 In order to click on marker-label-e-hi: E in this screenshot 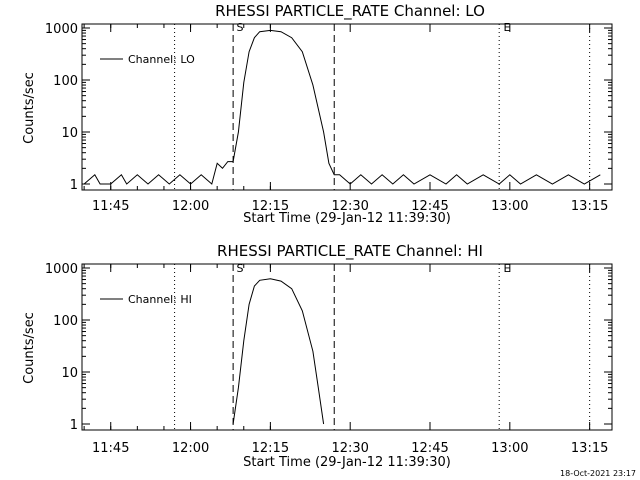, I will do `click(507, 268)`.